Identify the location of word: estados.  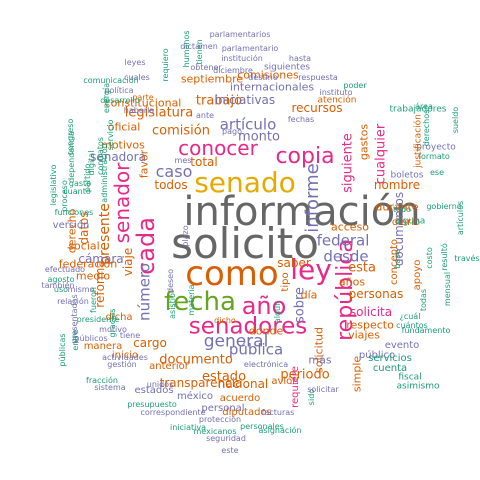
(154, 390).